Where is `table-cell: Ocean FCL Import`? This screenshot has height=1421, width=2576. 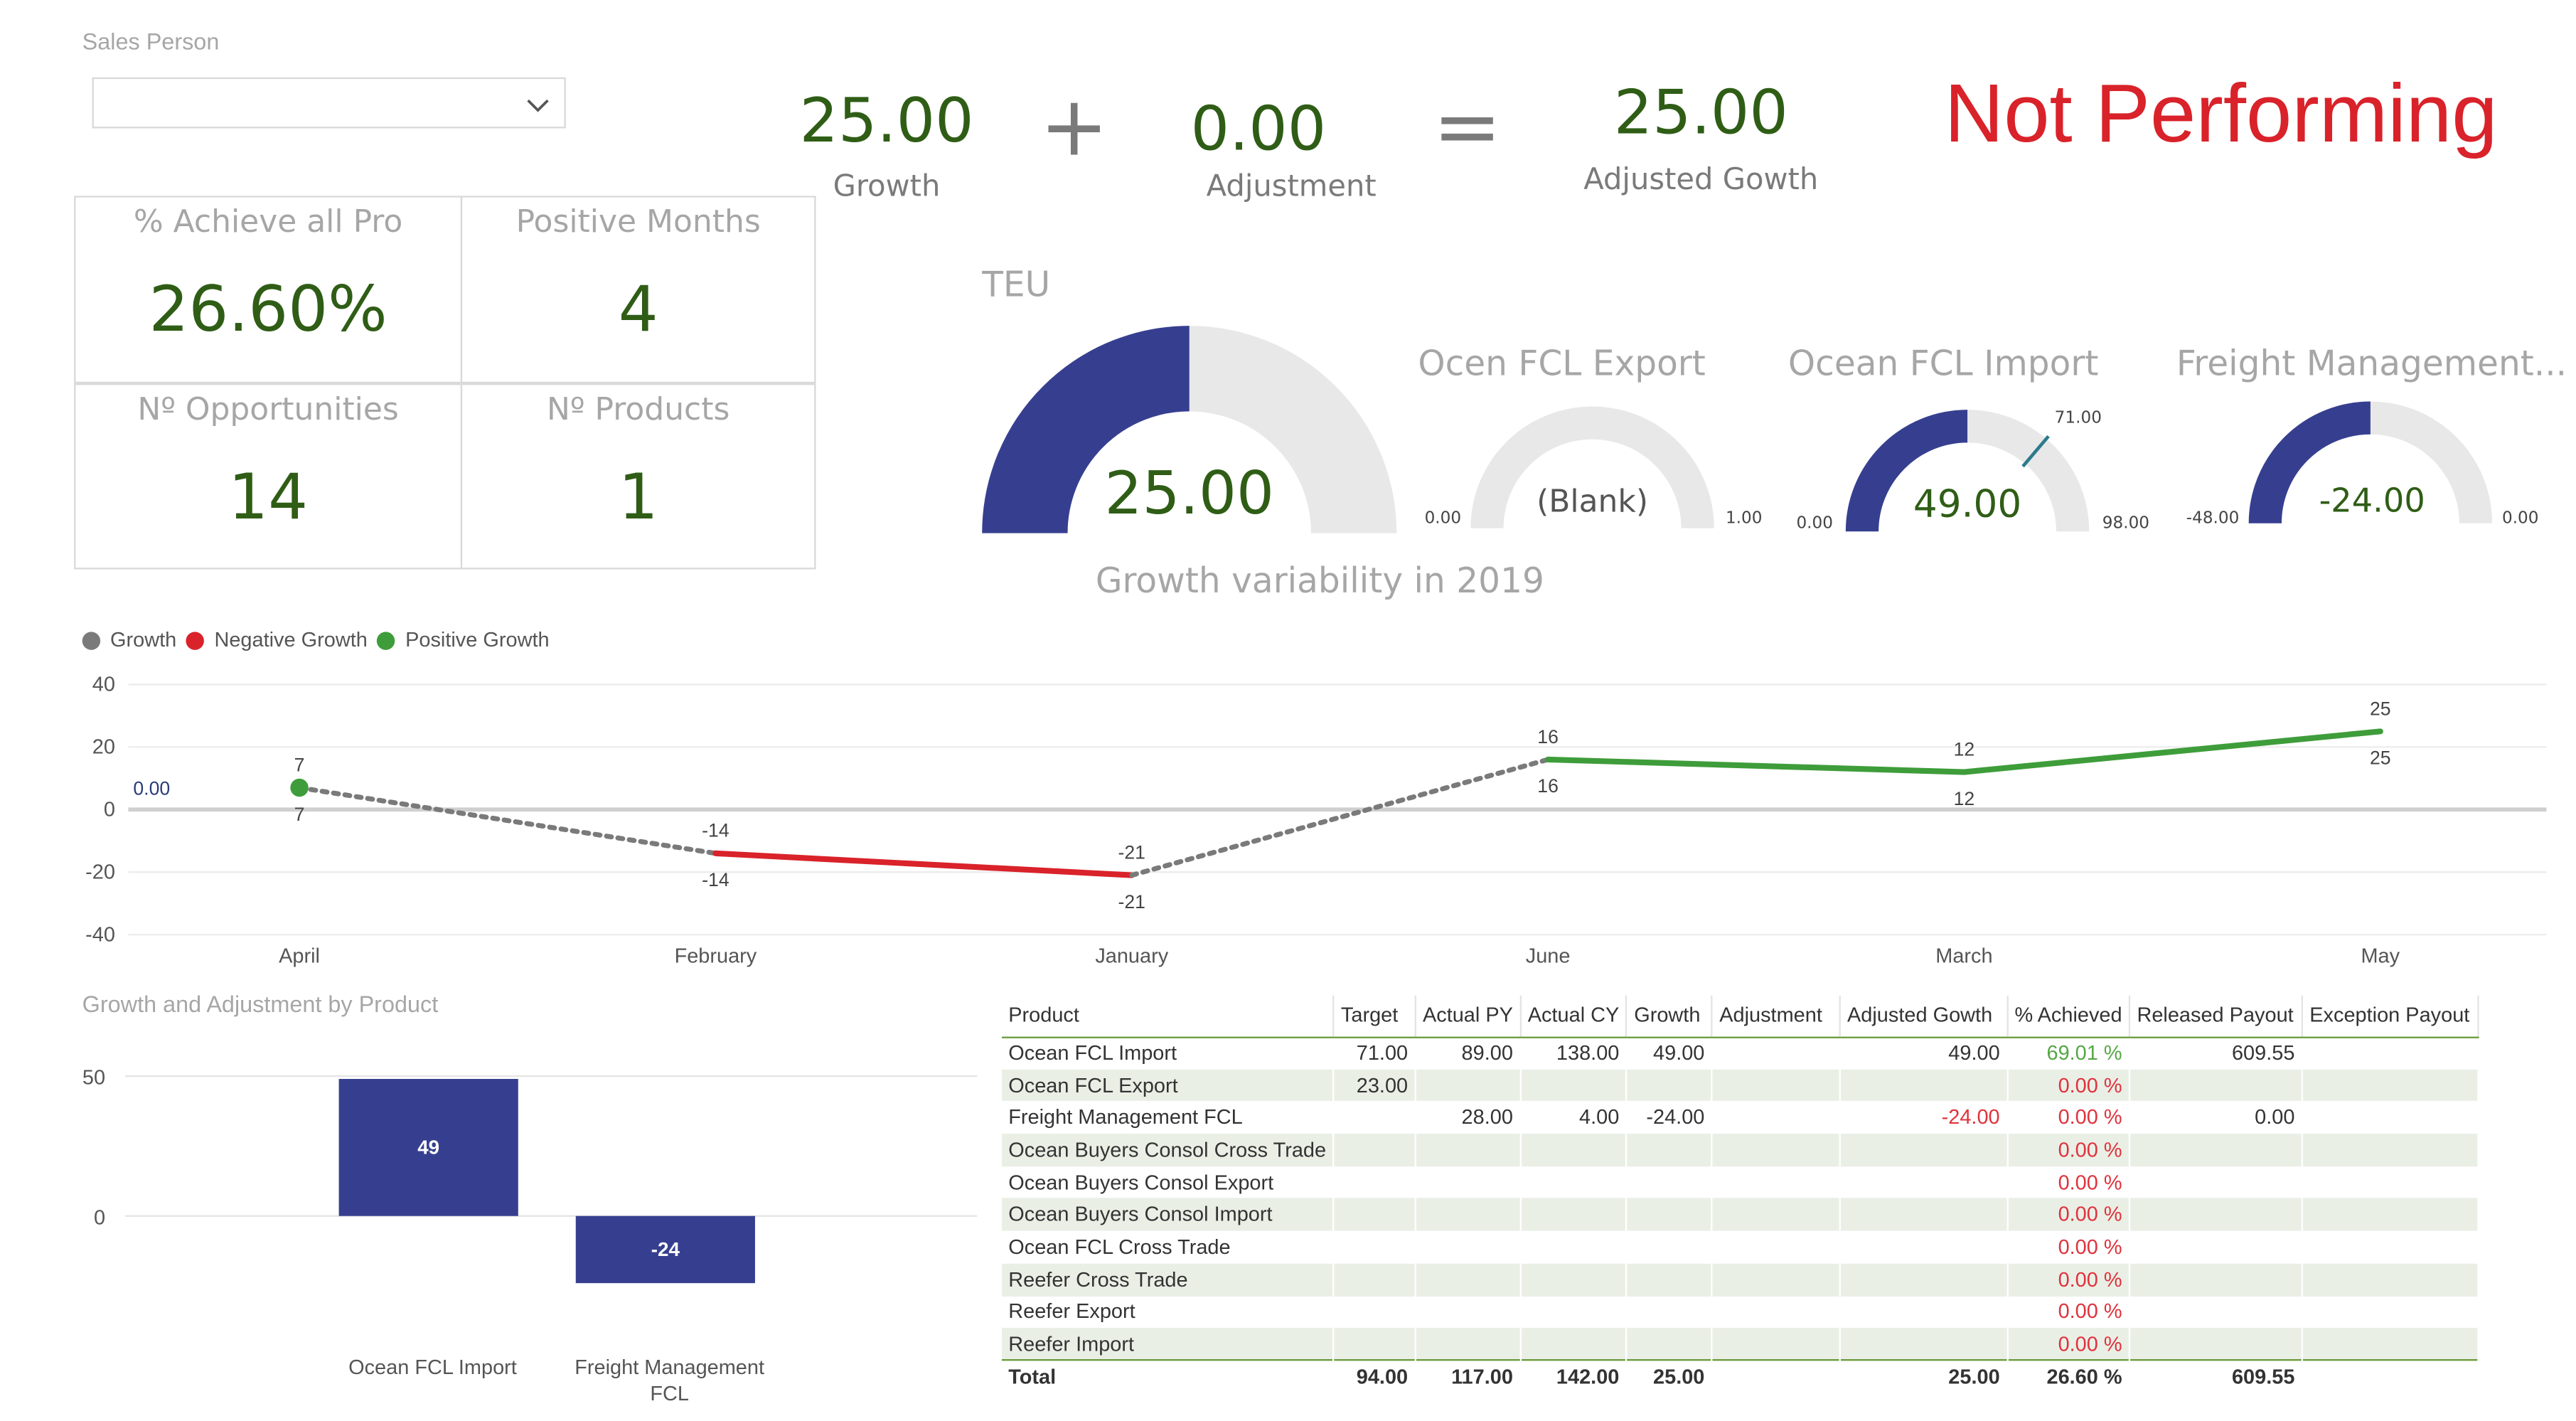 table-cell: Ocean FCL Import is located at coordinates (1168, 1053).